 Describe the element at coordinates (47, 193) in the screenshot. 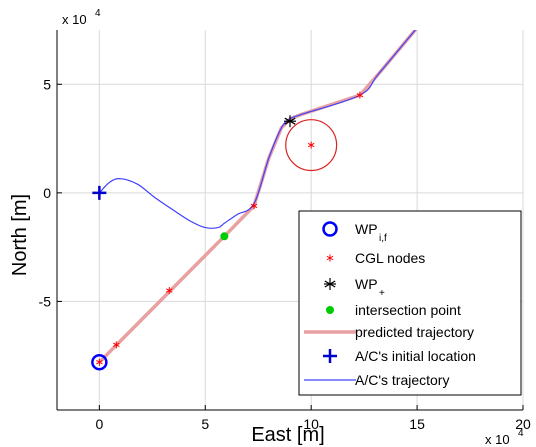

I see `y-tick-label: 0` at that location.